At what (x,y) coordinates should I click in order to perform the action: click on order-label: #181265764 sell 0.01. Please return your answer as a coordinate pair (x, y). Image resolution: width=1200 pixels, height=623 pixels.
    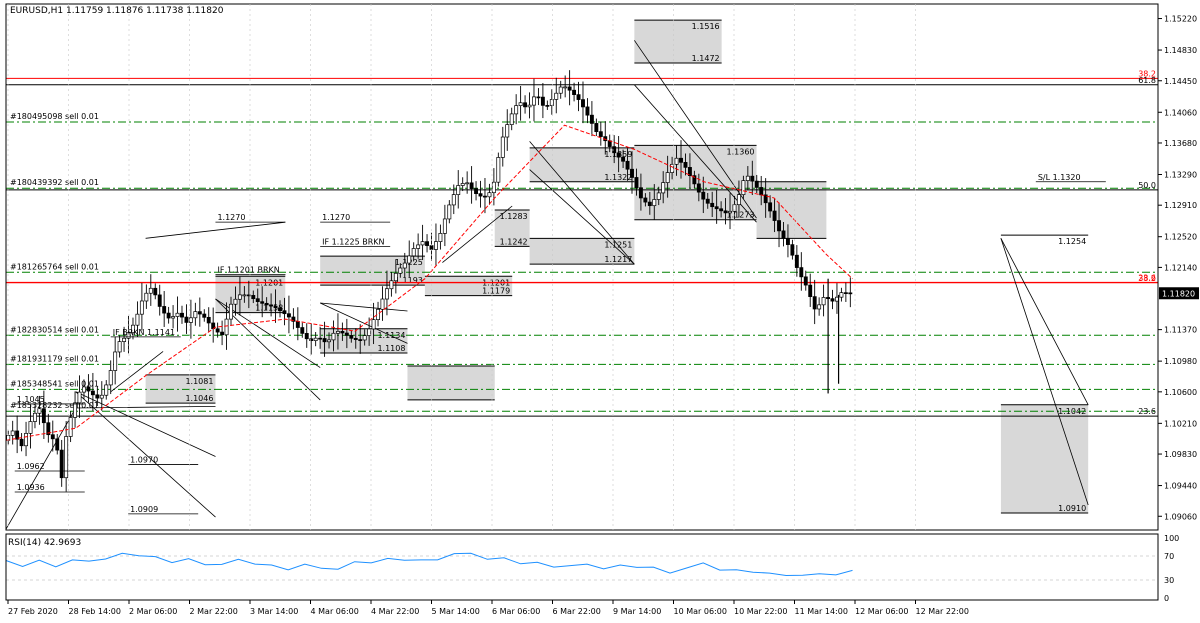
    Looking at the image, I should click on (54, 266).